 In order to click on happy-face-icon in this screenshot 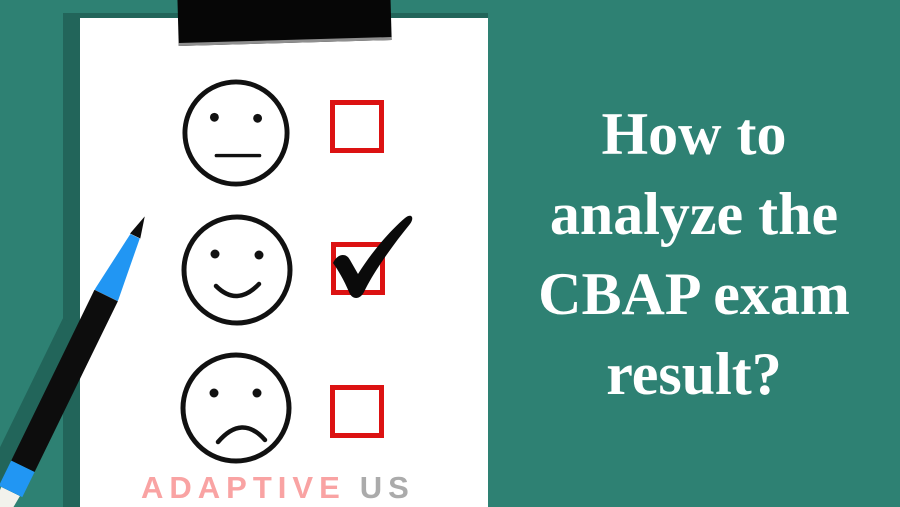, I will do `click(237, 270)`.